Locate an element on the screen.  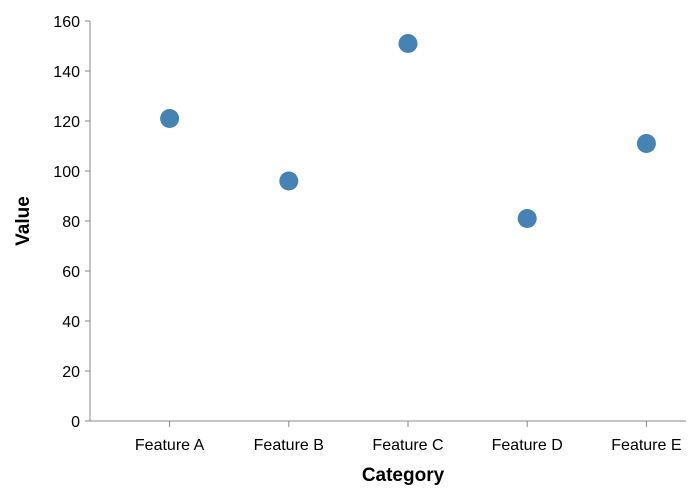
y-tick-label: 100 is located at coordinates (66, 172).